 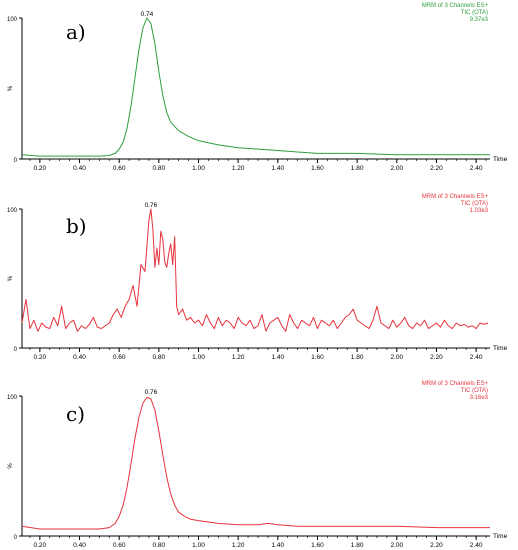 What do you see at coordinates (479, 211) in the screenshot?
I see `chart-header-line: 1.03e3` at bounding box center [479, 211].